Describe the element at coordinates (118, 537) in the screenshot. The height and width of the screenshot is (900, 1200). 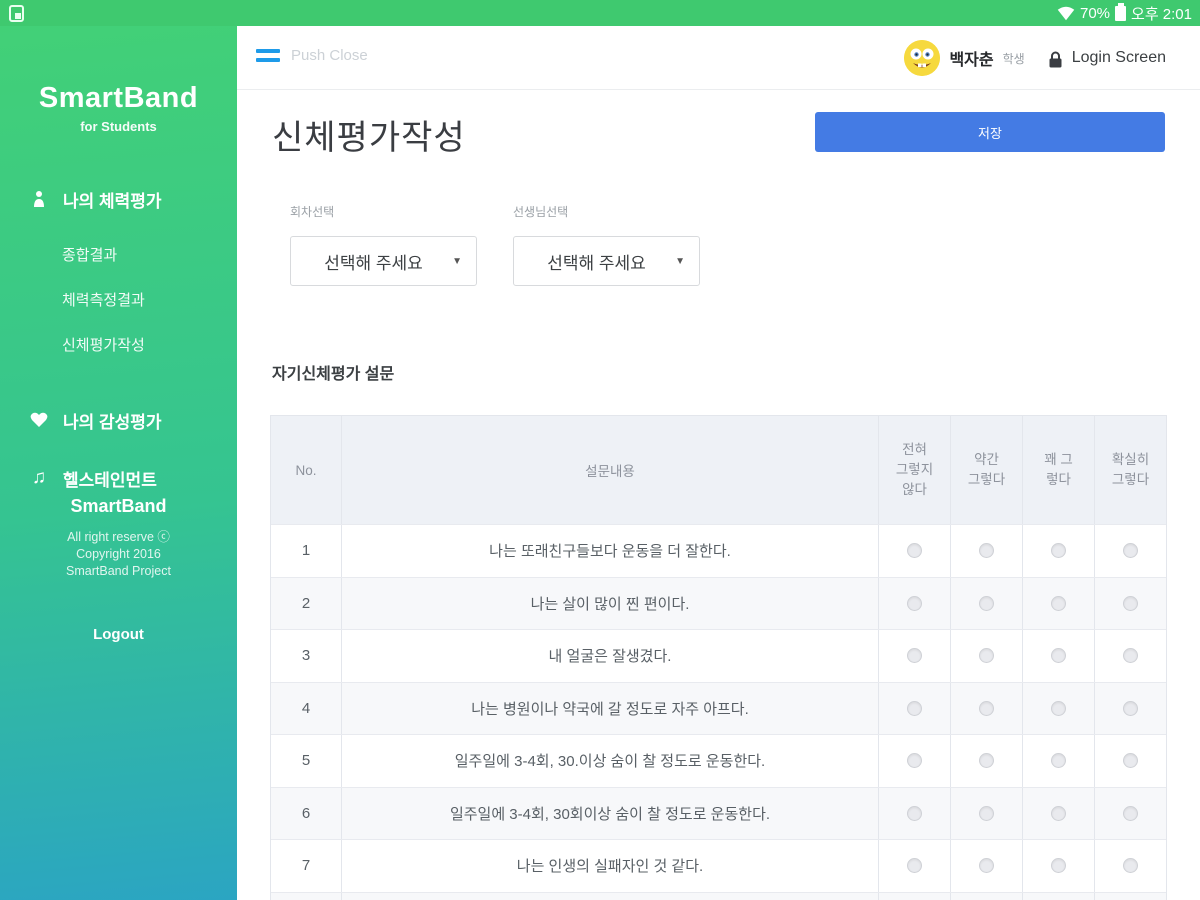
I see `footer-line: All right reserve ⓒ` at that location.